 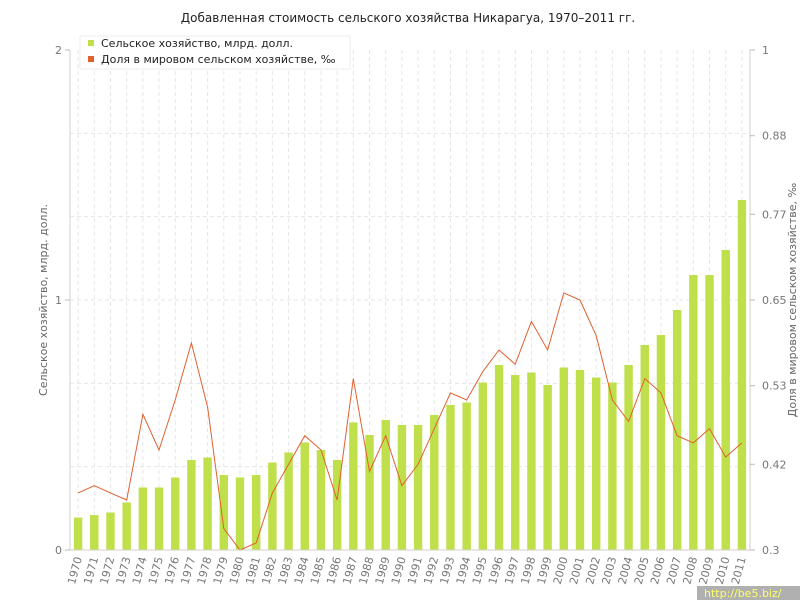 I want to click on right-tick-label: 0.88, so click(x=774, y=136).